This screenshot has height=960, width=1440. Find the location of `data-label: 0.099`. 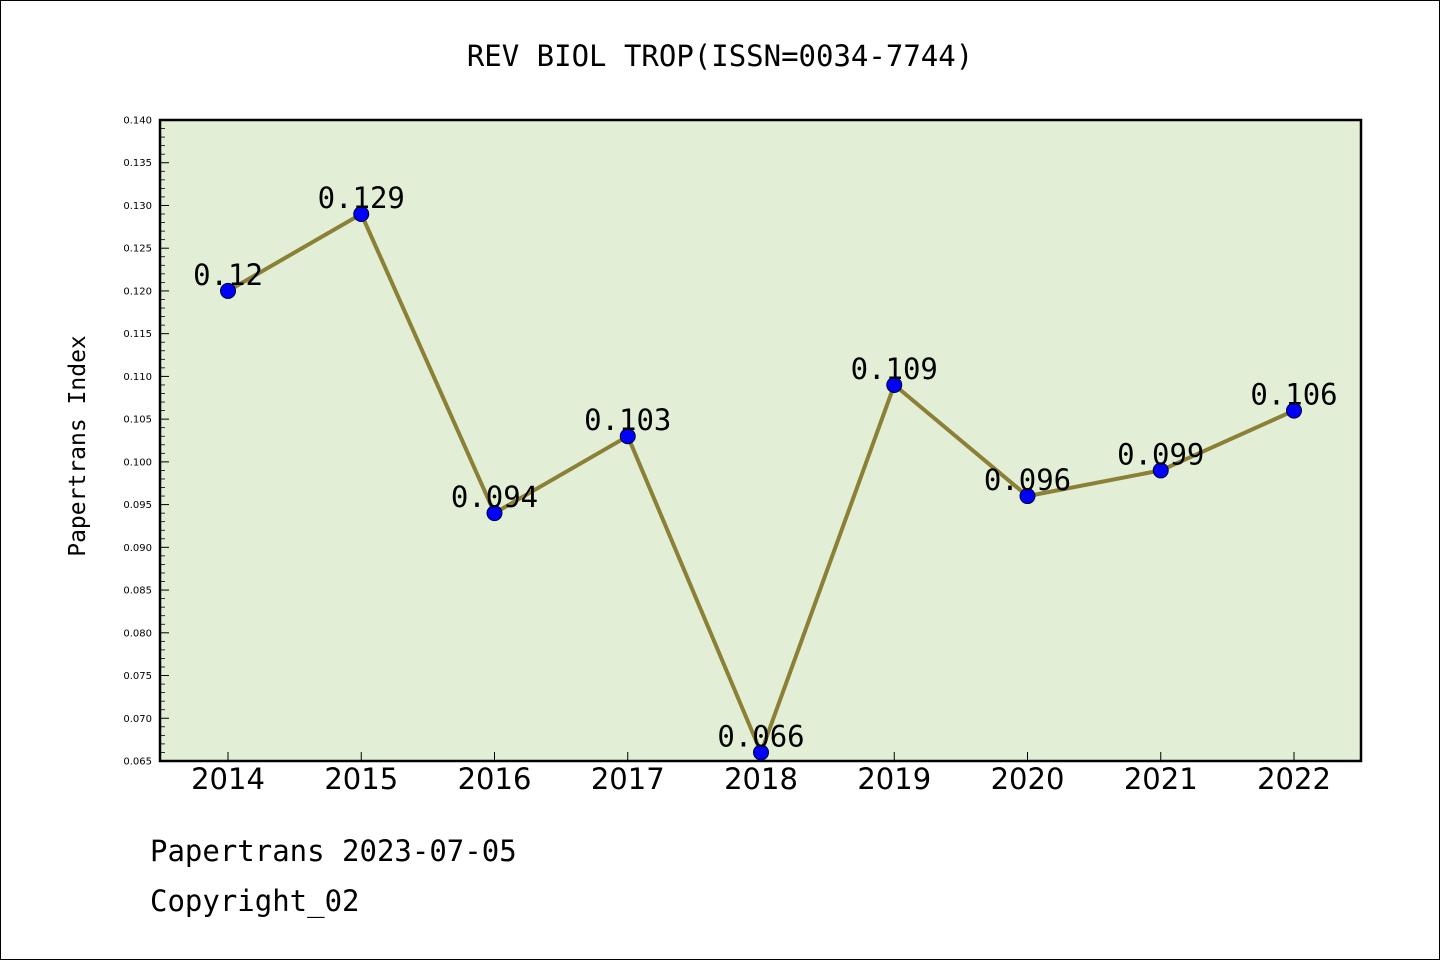

data-label: 0.099 is located at coordinates (1160, 454).